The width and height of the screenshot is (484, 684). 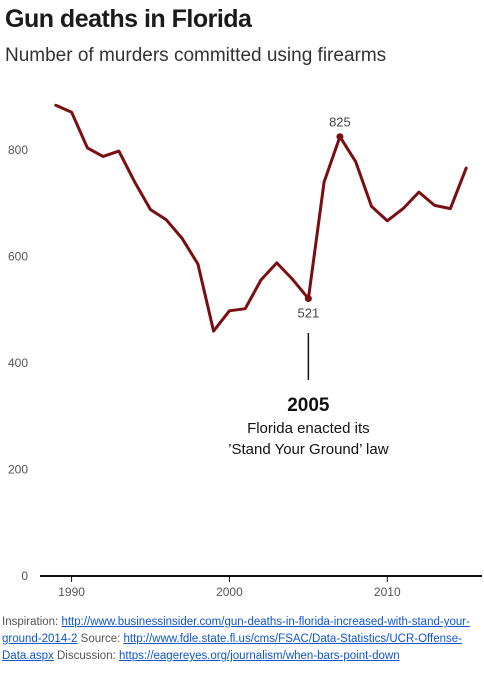 I want to click on annotation-year: 2005, so click(x=308, y=405).